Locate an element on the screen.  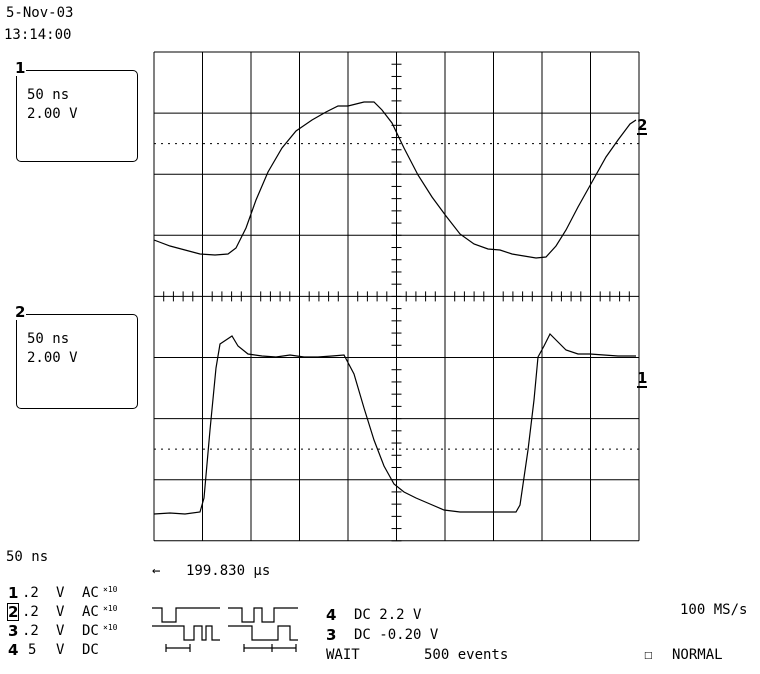
channel-4-unit: V is located at coordinates (60, 650).